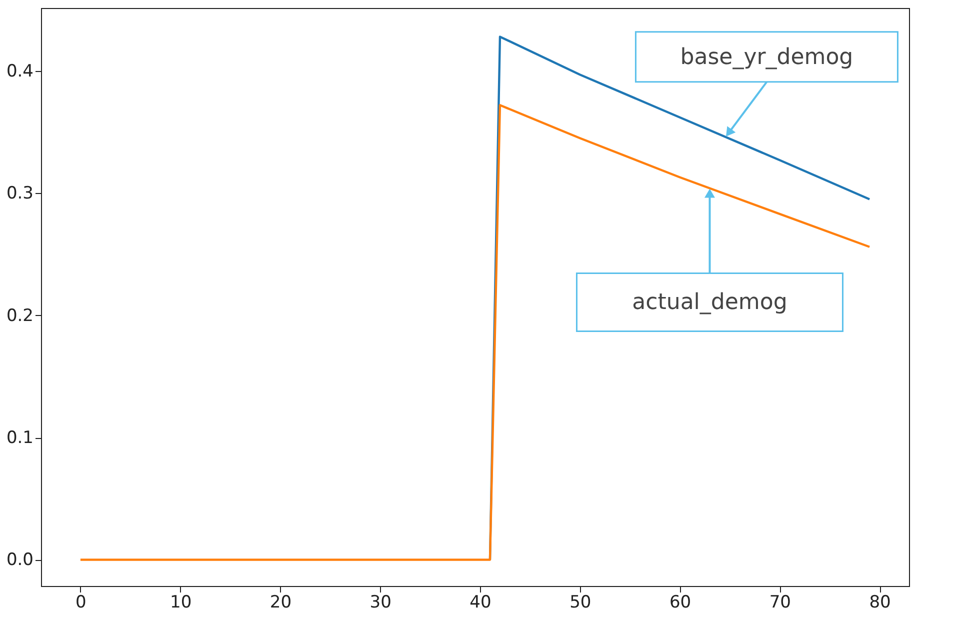 The image size is (962, 635). Describe the element at coordinates (381, 602) in the screenshot. I see `x-tick-label: 30` at that location.